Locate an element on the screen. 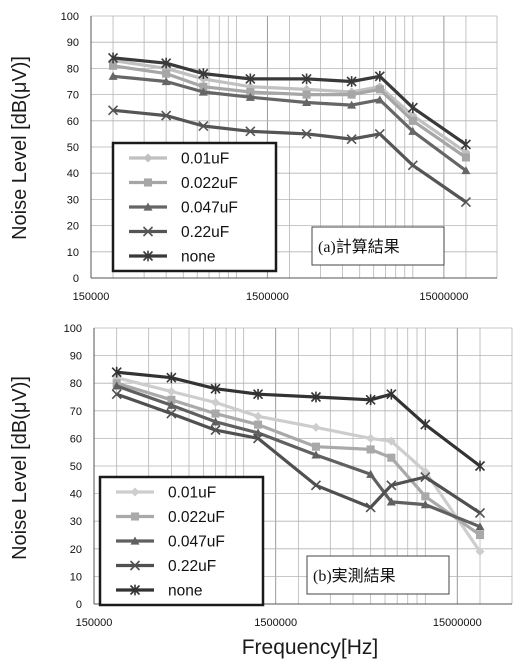  y-tick-label: 10 is located at coordinates (73, 253).